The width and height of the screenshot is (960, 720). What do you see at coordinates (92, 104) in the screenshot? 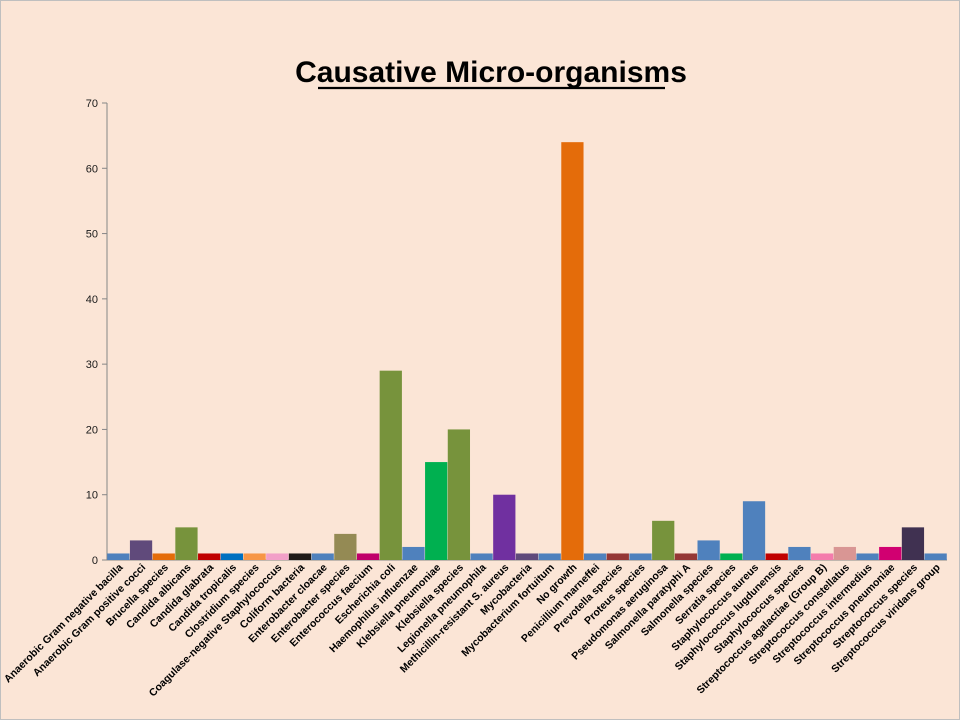
I see `y-tick-label: 70` at bounding box center [92, 104].